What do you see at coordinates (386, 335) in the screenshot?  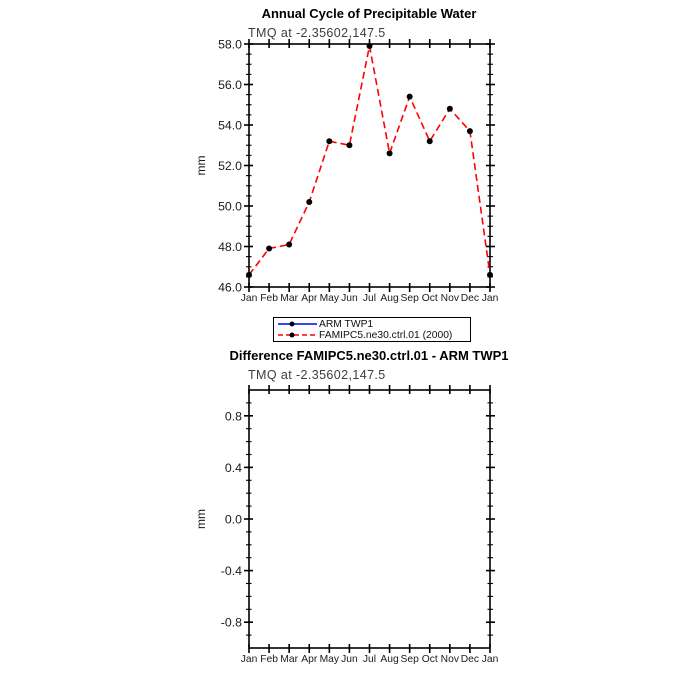 I see `legend-label-model: FAMIPC5.ne30.ctrl.01 (2000)` at bounding box center [386, 335].